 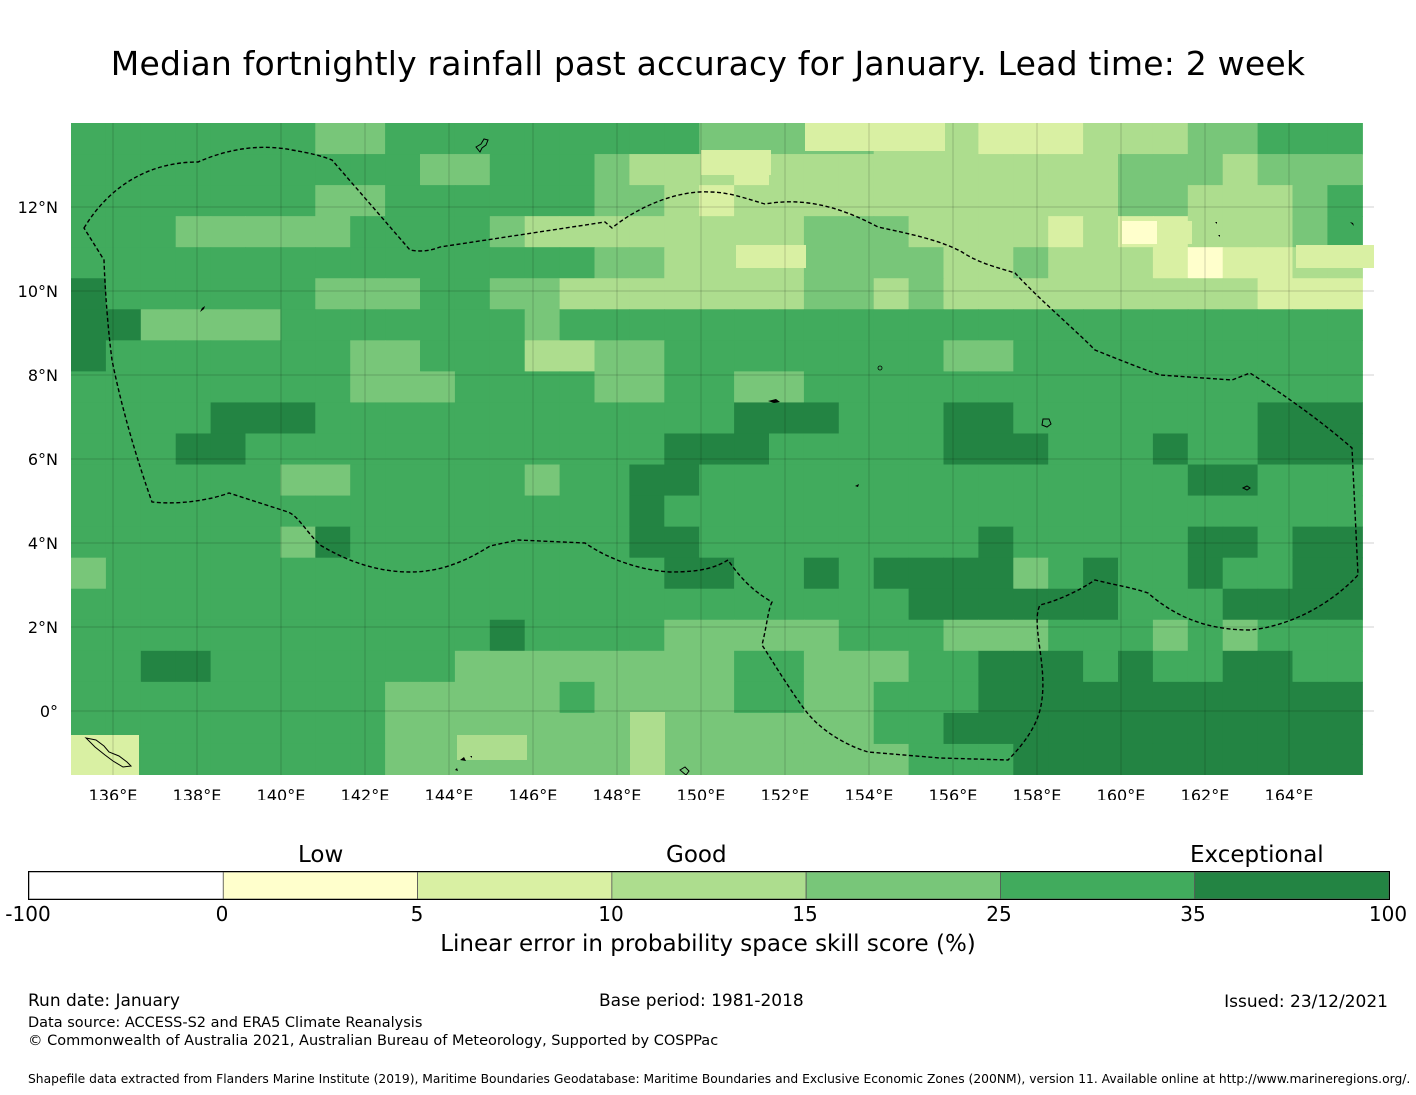 What do you see at coordinates (709, 885) in the screenshot?
I see `colorbar-bar` at bounding box center [709, 885].